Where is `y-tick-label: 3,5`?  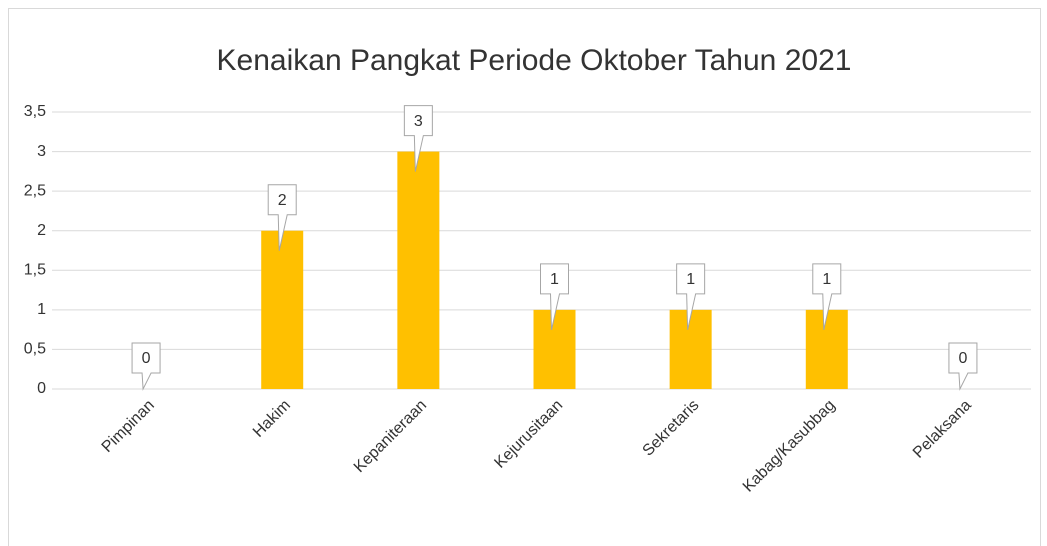
y-tick-label: 3,5 is located at coordinates (35, 111).